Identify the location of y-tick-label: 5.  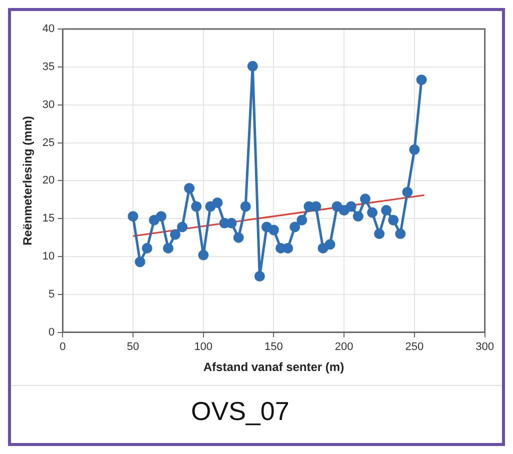
(51, 294).